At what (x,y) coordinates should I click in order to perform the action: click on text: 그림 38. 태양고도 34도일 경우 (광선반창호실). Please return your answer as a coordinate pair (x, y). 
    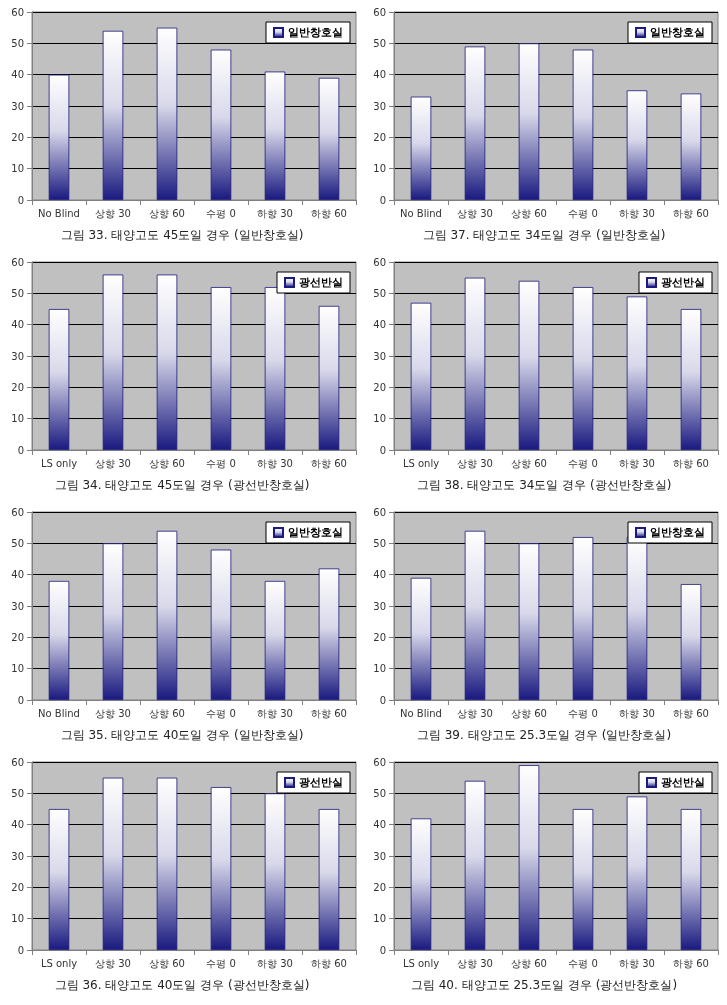
    Looking at the image, I should click on (544, 485).